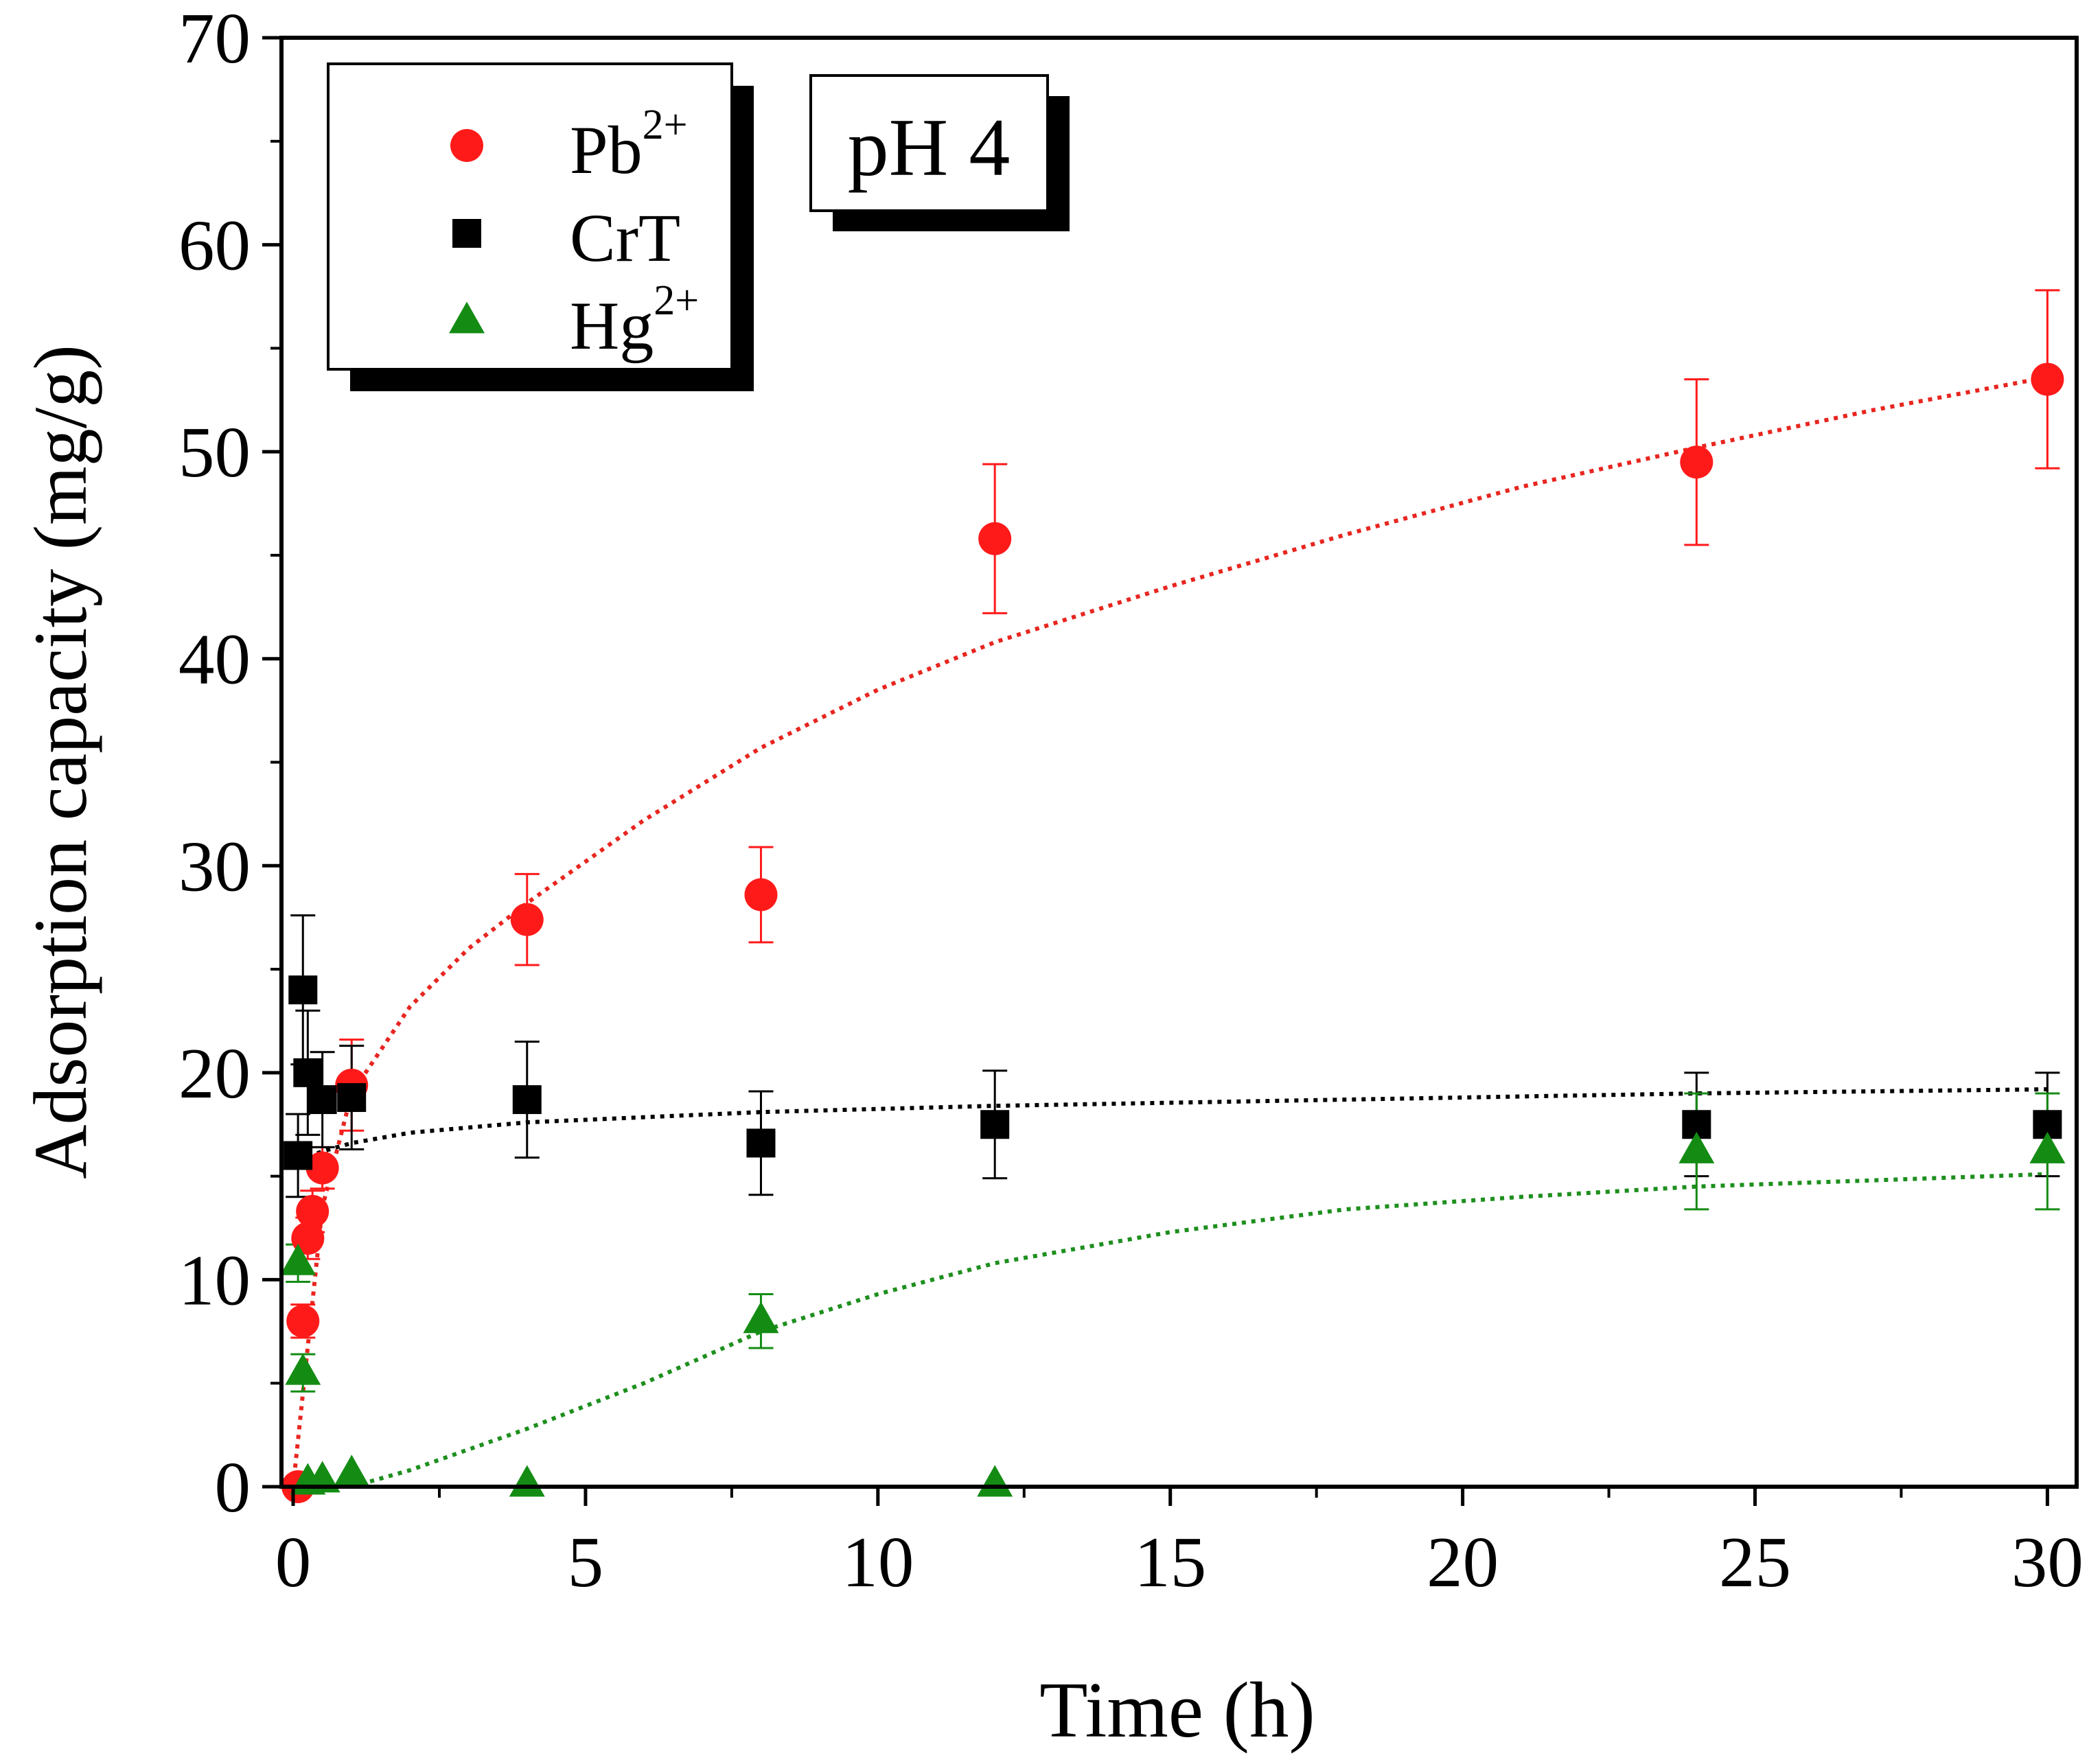 The image size is (2089, 1764). Describe the element at coordinates (214, 1280) in the screenshot. I see `y-tick-label: 10` at that location.